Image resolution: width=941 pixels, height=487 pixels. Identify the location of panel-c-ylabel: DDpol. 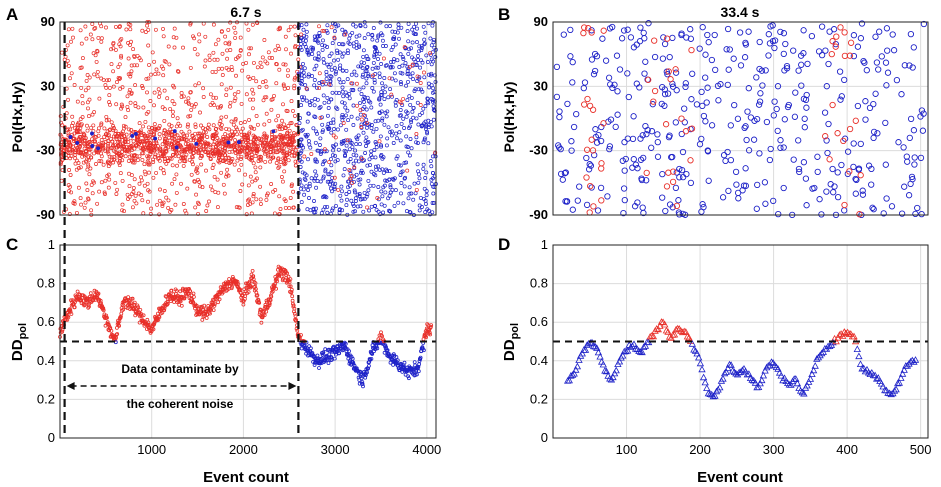
(19, 342).